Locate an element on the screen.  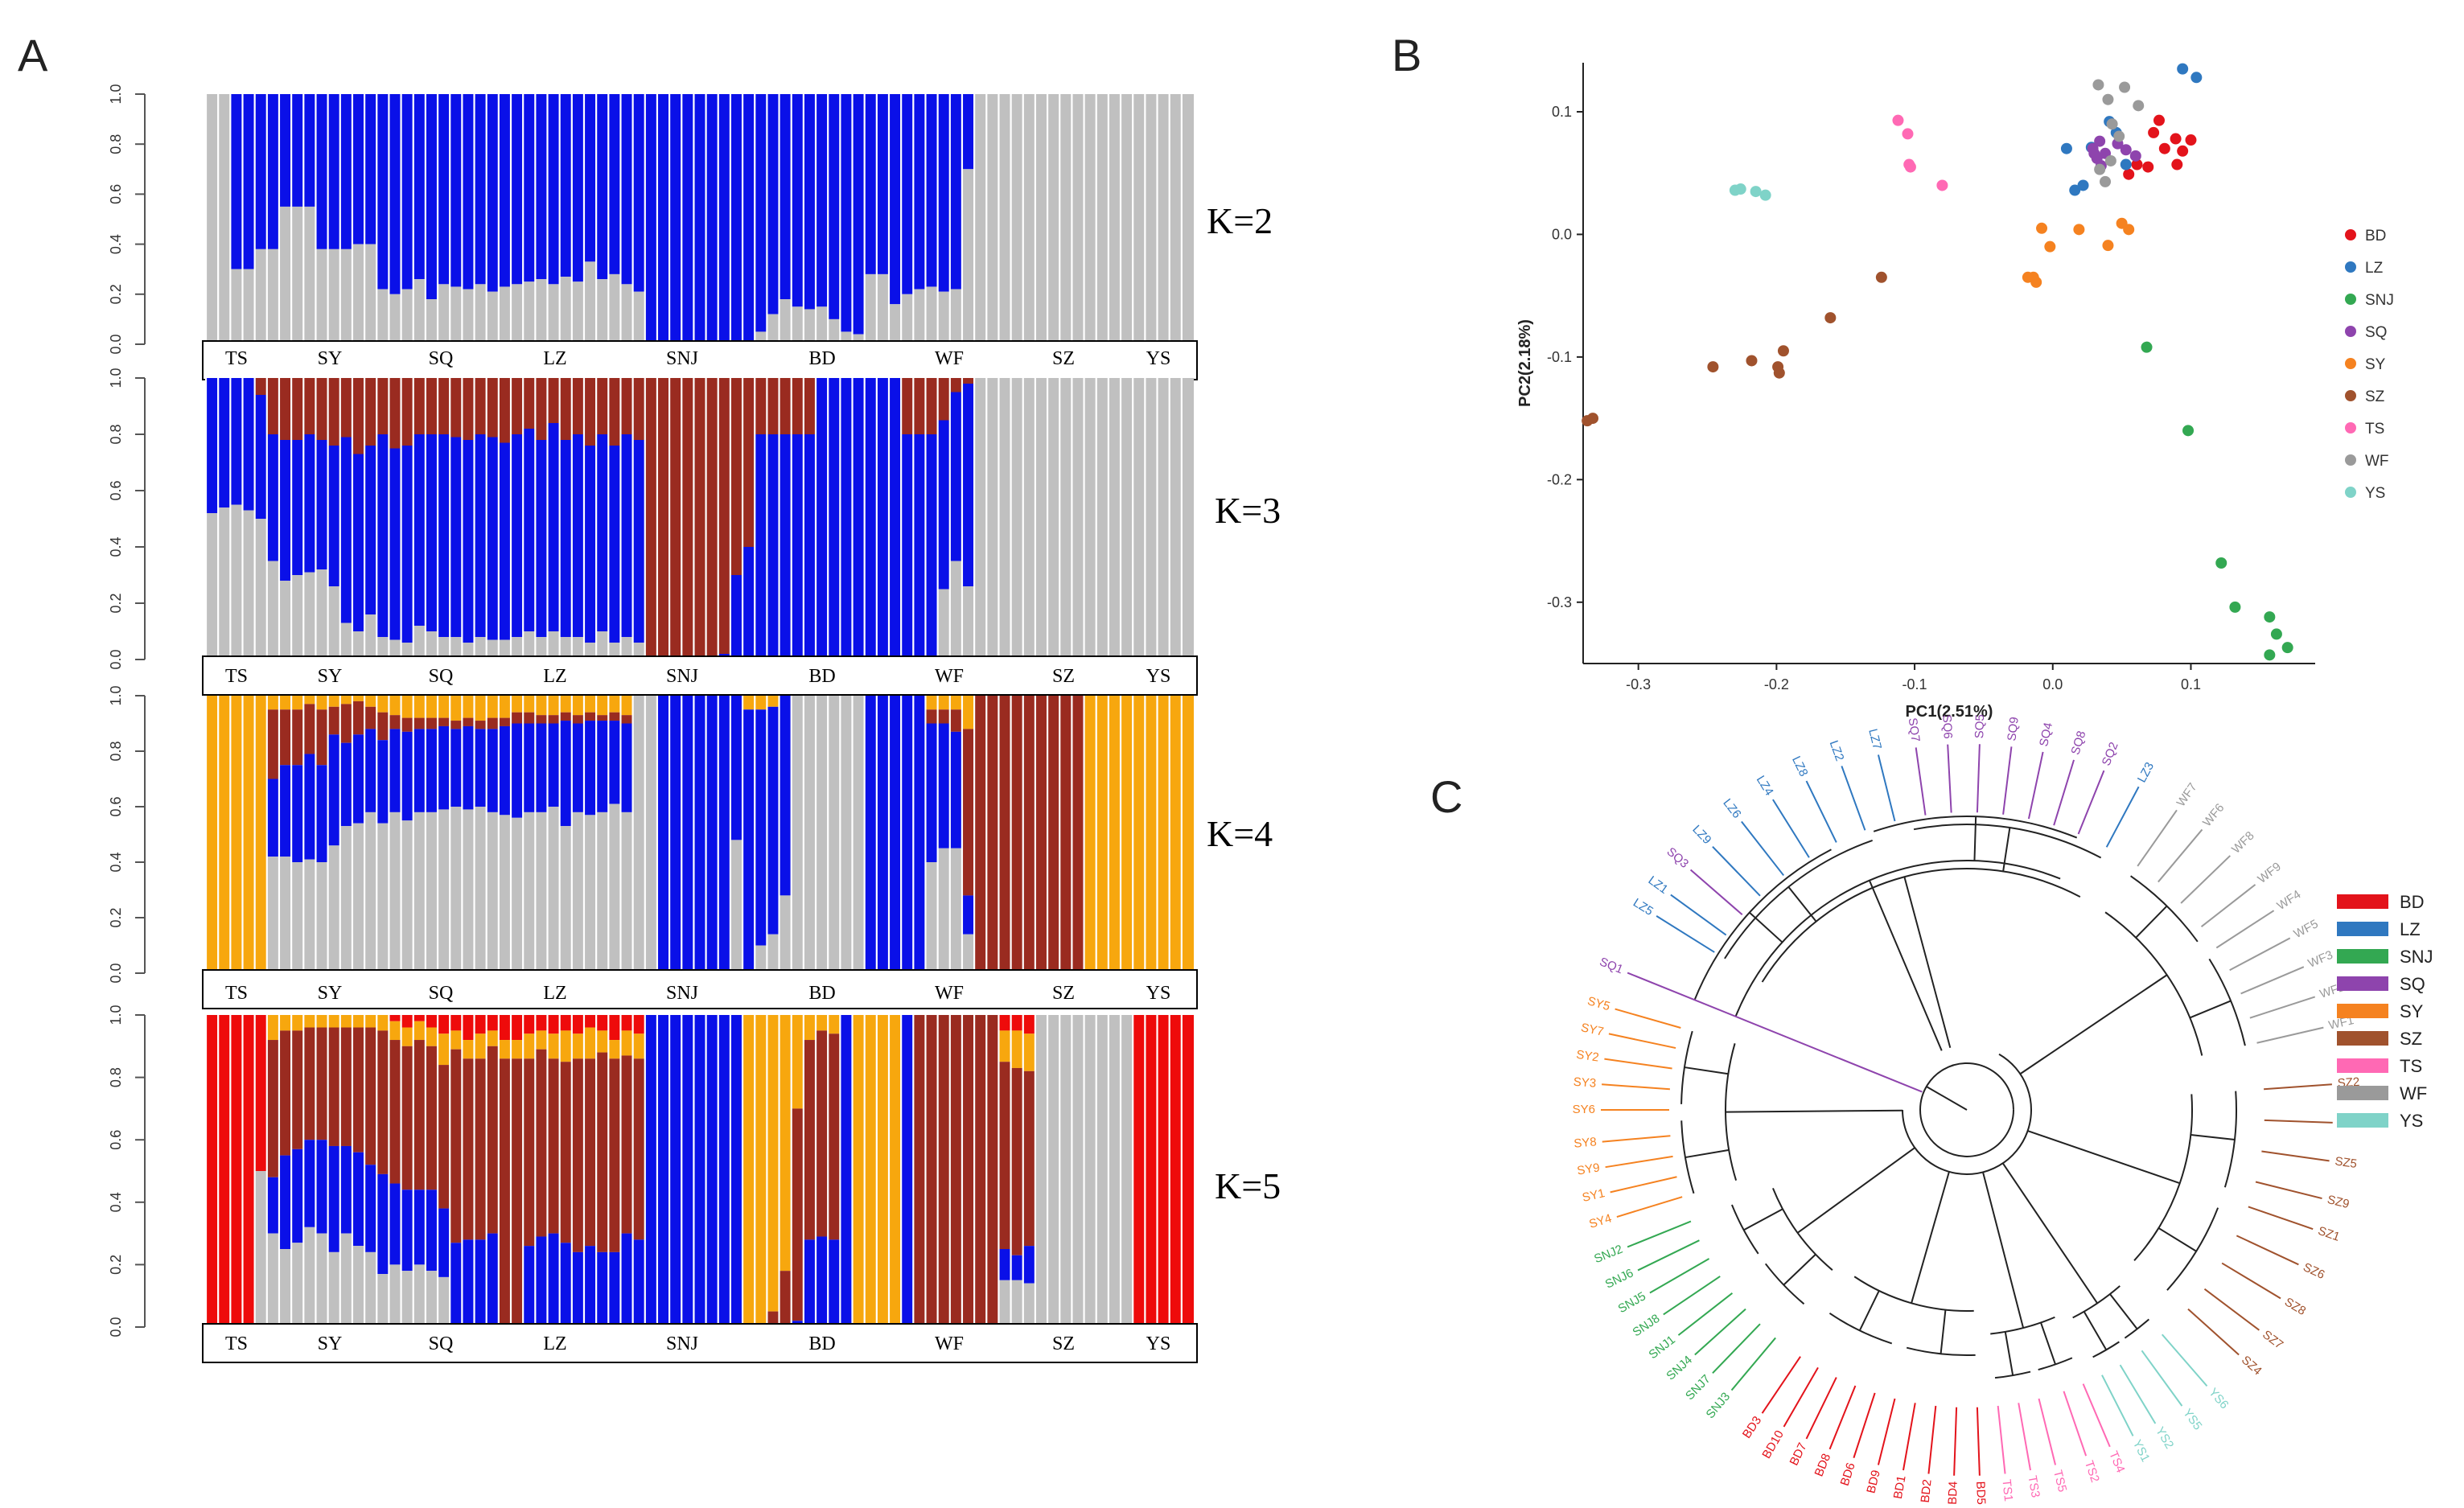
tree-clade-stem is located at coordinates (1856, 1190).